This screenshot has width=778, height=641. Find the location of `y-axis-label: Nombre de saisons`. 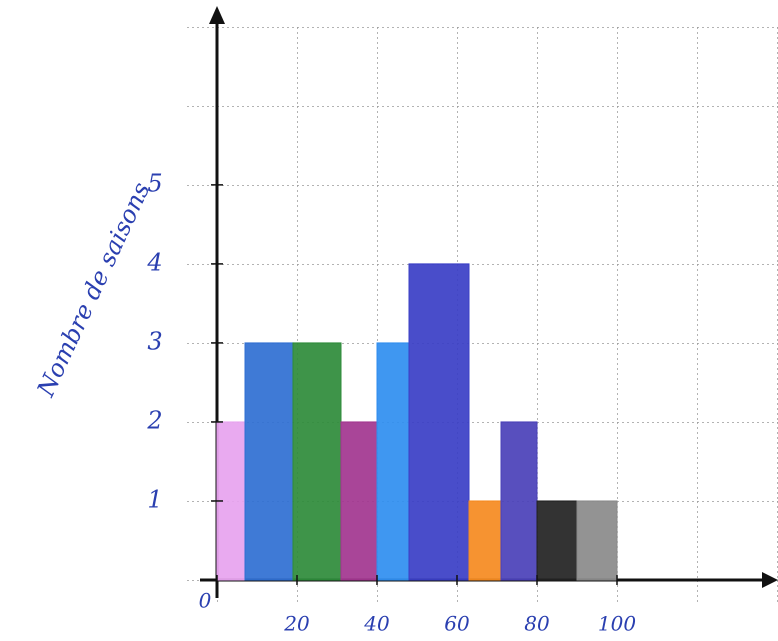

y-axis-label: Nombre de saisons is located at coordinates (93, 290).